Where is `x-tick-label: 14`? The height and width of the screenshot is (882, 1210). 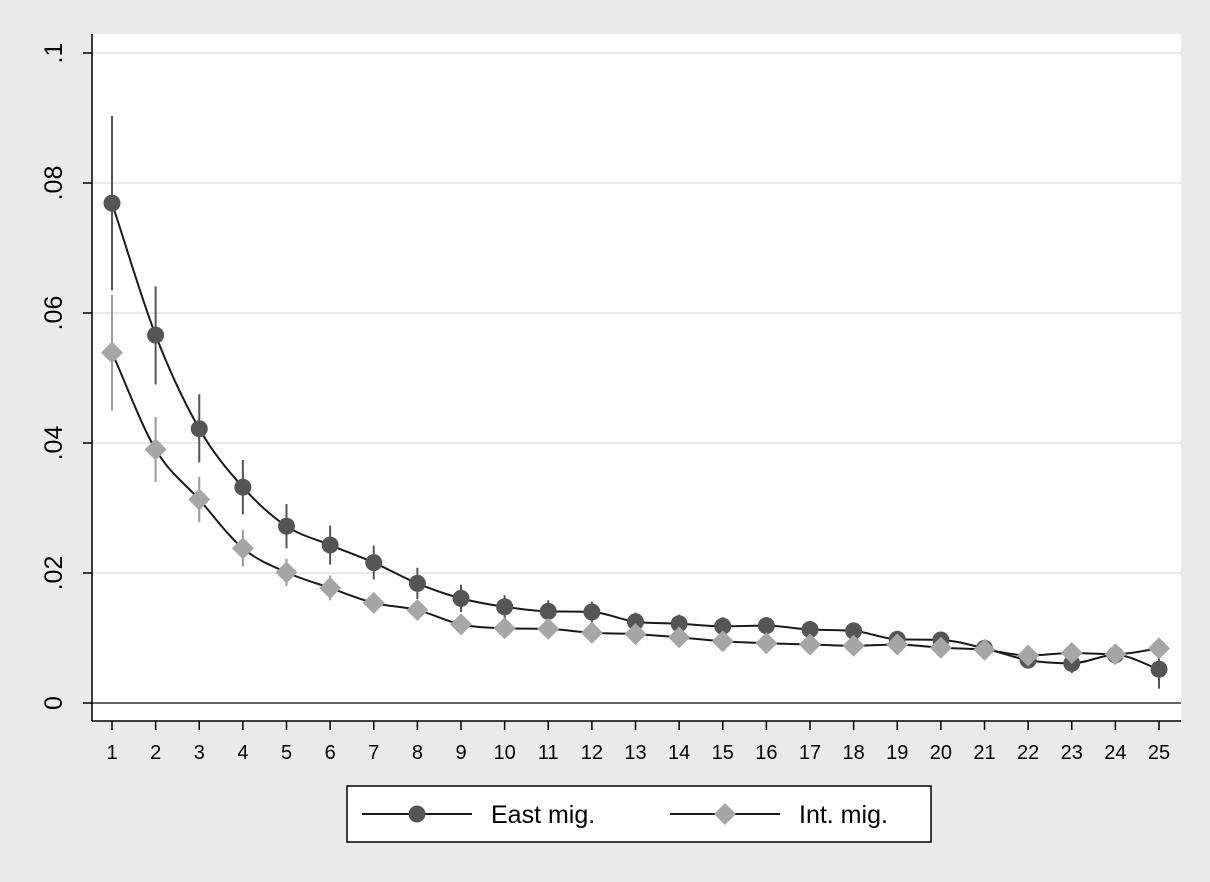
x-tick-label: 14 is located at coordinates (679, 753).